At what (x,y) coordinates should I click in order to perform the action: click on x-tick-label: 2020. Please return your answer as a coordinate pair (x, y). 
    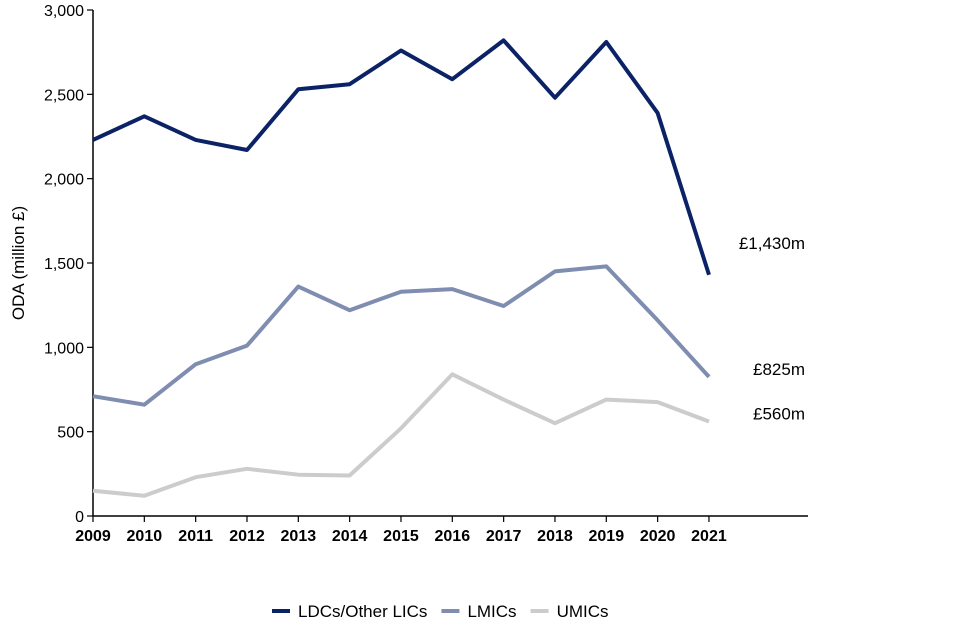
    Looking at the image, I should click on (658, 536).